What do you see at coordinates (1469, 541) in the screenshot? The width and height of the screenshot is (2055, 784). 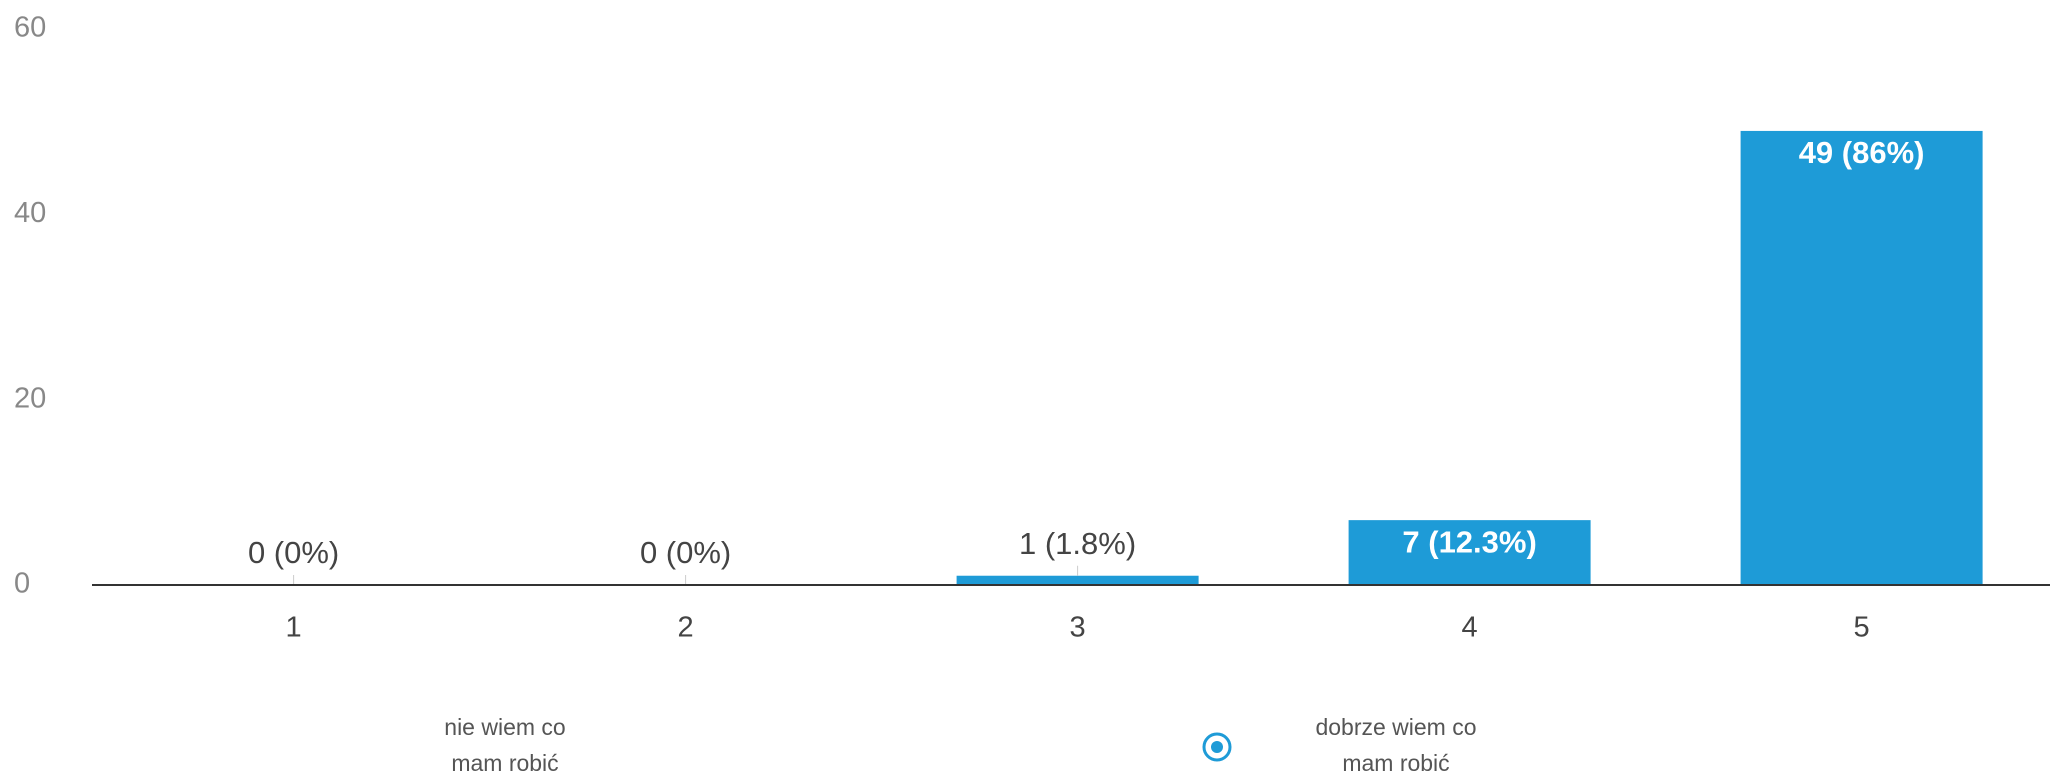 I see `value-label: 7 (12.3%)` at bounding box center [1469, 541].